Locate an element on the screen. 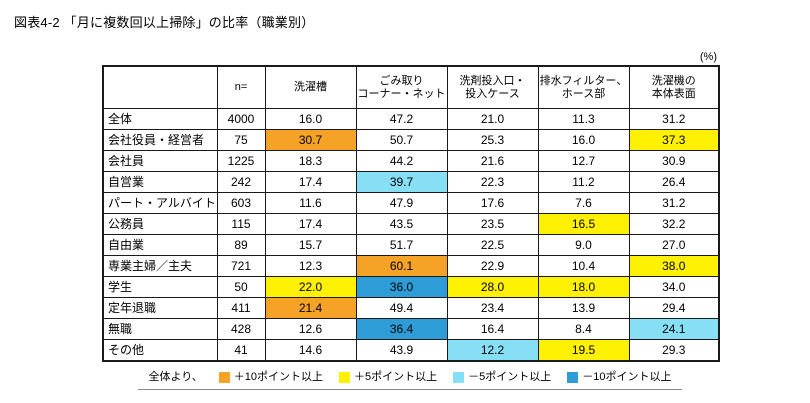 The image size is (810, 403). table-row: 会社員 1225 18.3 44.2 21.6 12.7 30.9 is located at coordinates (411, 161).